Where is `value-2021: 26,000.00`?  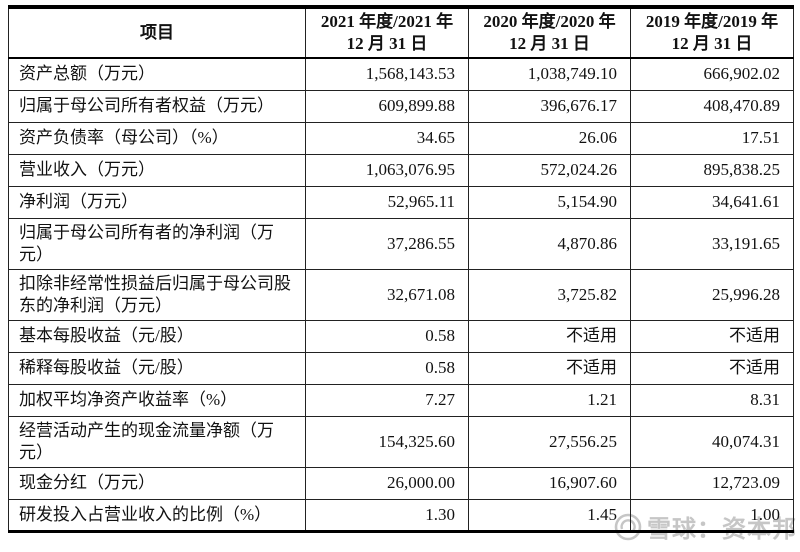 value-2021: 26,000.00 is located at coordinates (387, 483).